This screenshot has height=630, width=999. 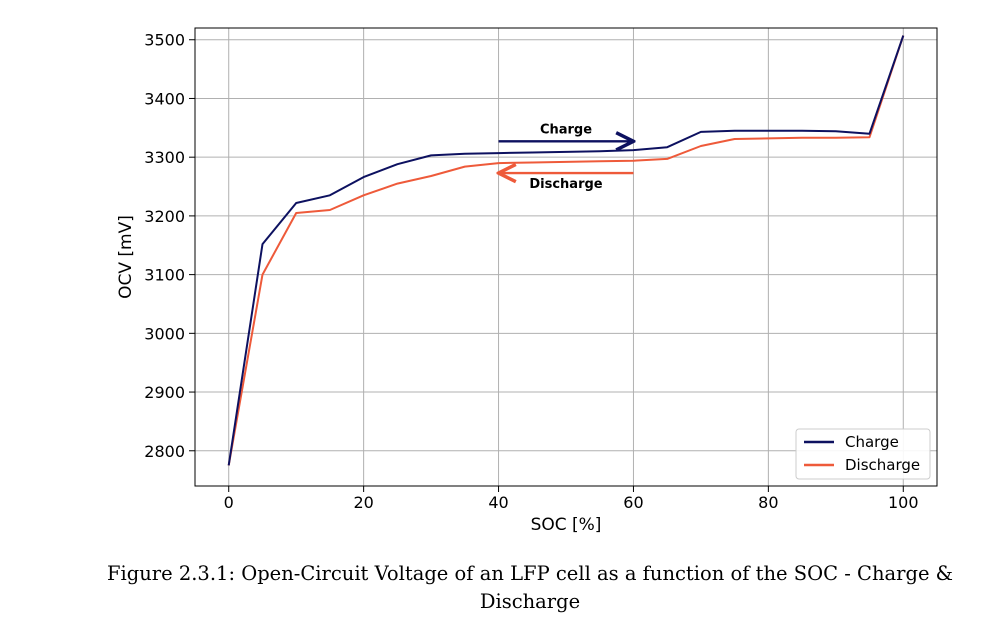 What do you see at coordinates (566, 129) in the screenshot?
I see `charge-annotation: Charge` at bounding box center [566, 129].